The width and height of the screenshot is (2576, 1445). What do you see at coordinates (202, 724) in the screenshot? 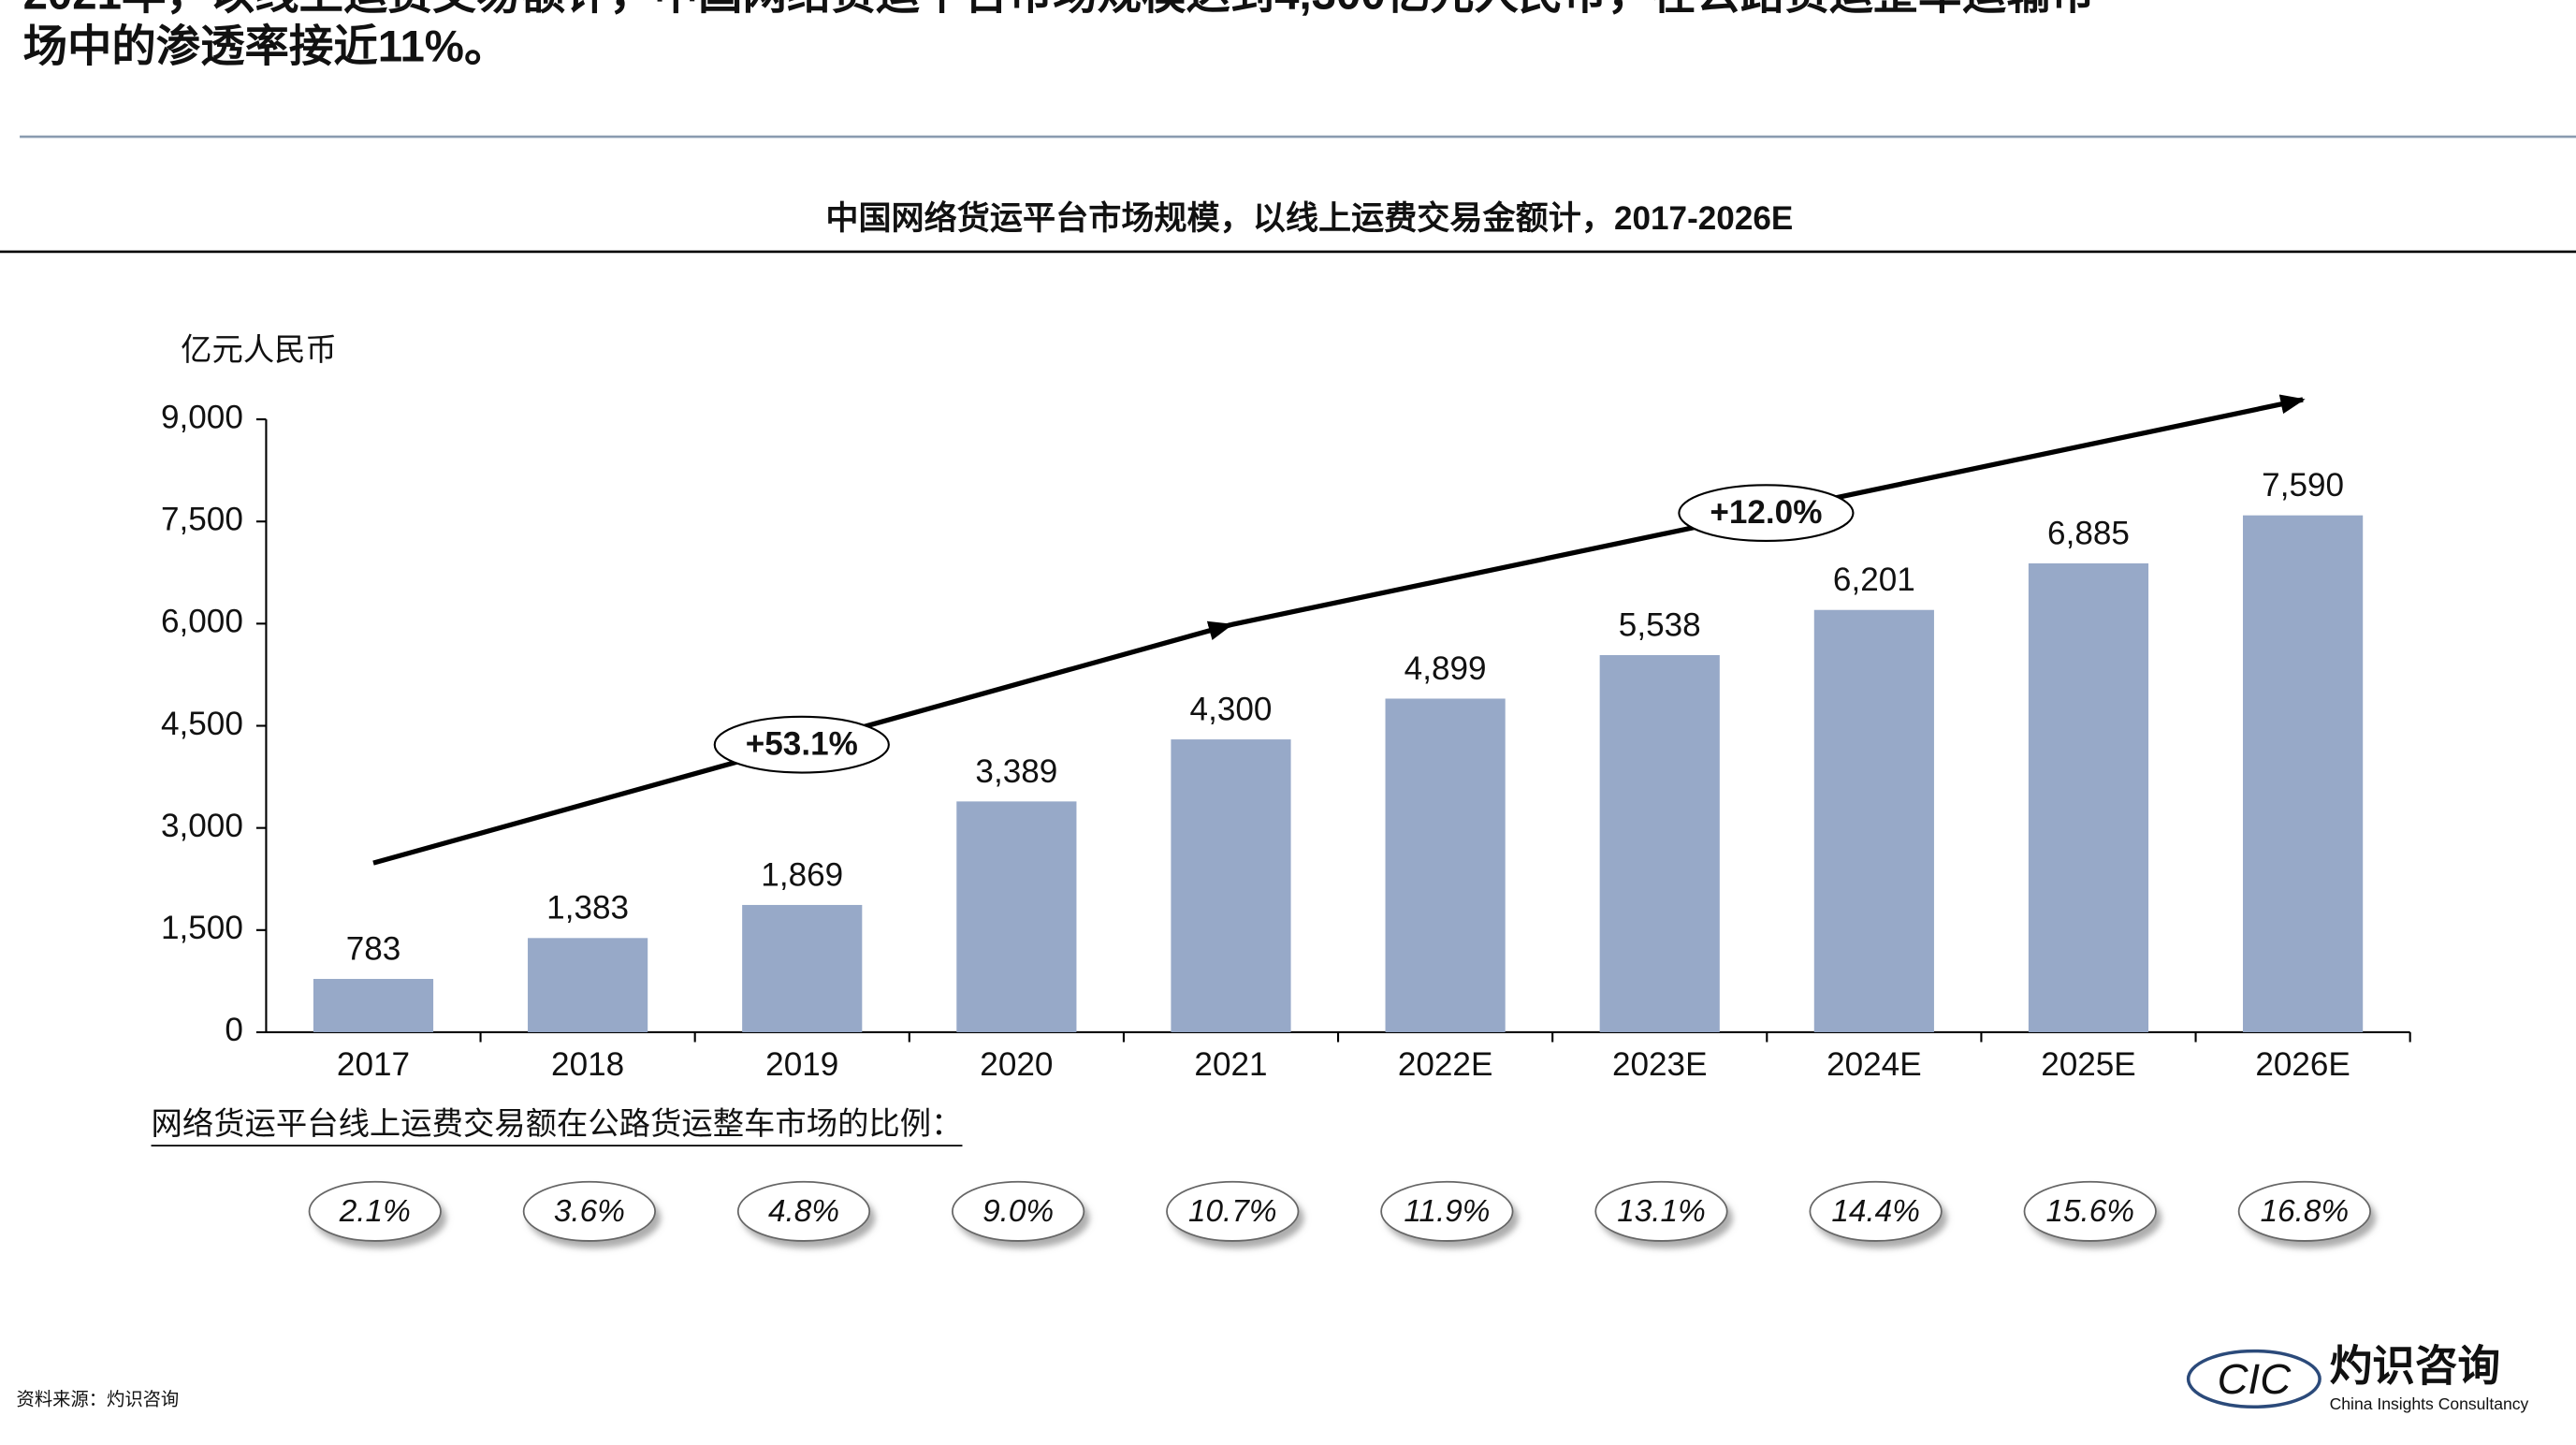
I see `y-tick-label: 4,500` at bounding box center [202, 724].